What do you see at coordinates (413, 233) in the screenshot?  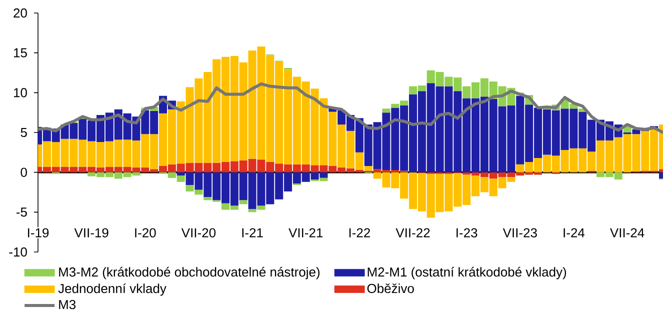 I see `x-tick-label: VII-22` at bounding box center [413, 233].